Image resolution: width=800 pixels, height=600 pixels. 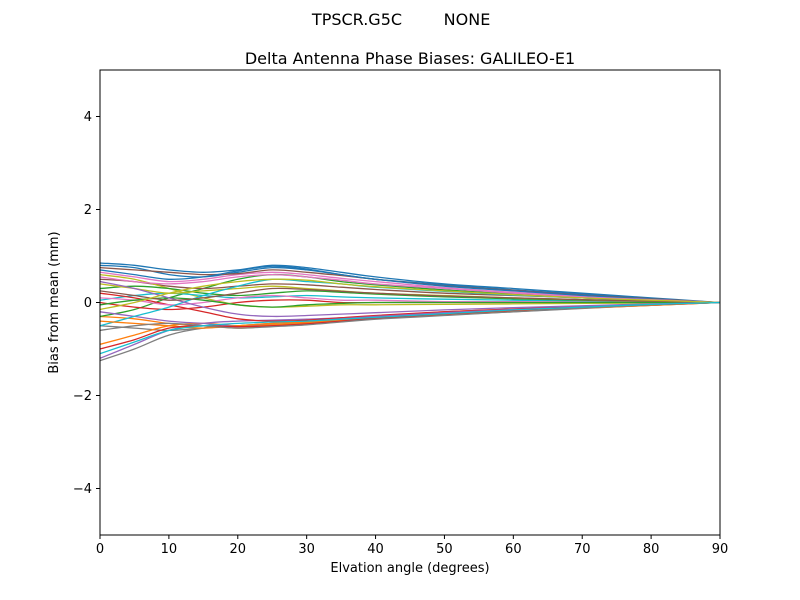 I want to click on x-tick-label: 0, so click(x=100, y=549).